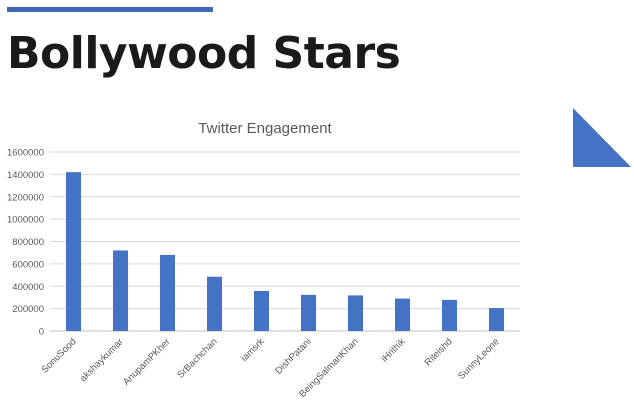 The height and width of the screenshot is (401, 634). Describe the element at coordinates (28, 264) in the screenshot. I see `y-tick-label: 600000` at that location.